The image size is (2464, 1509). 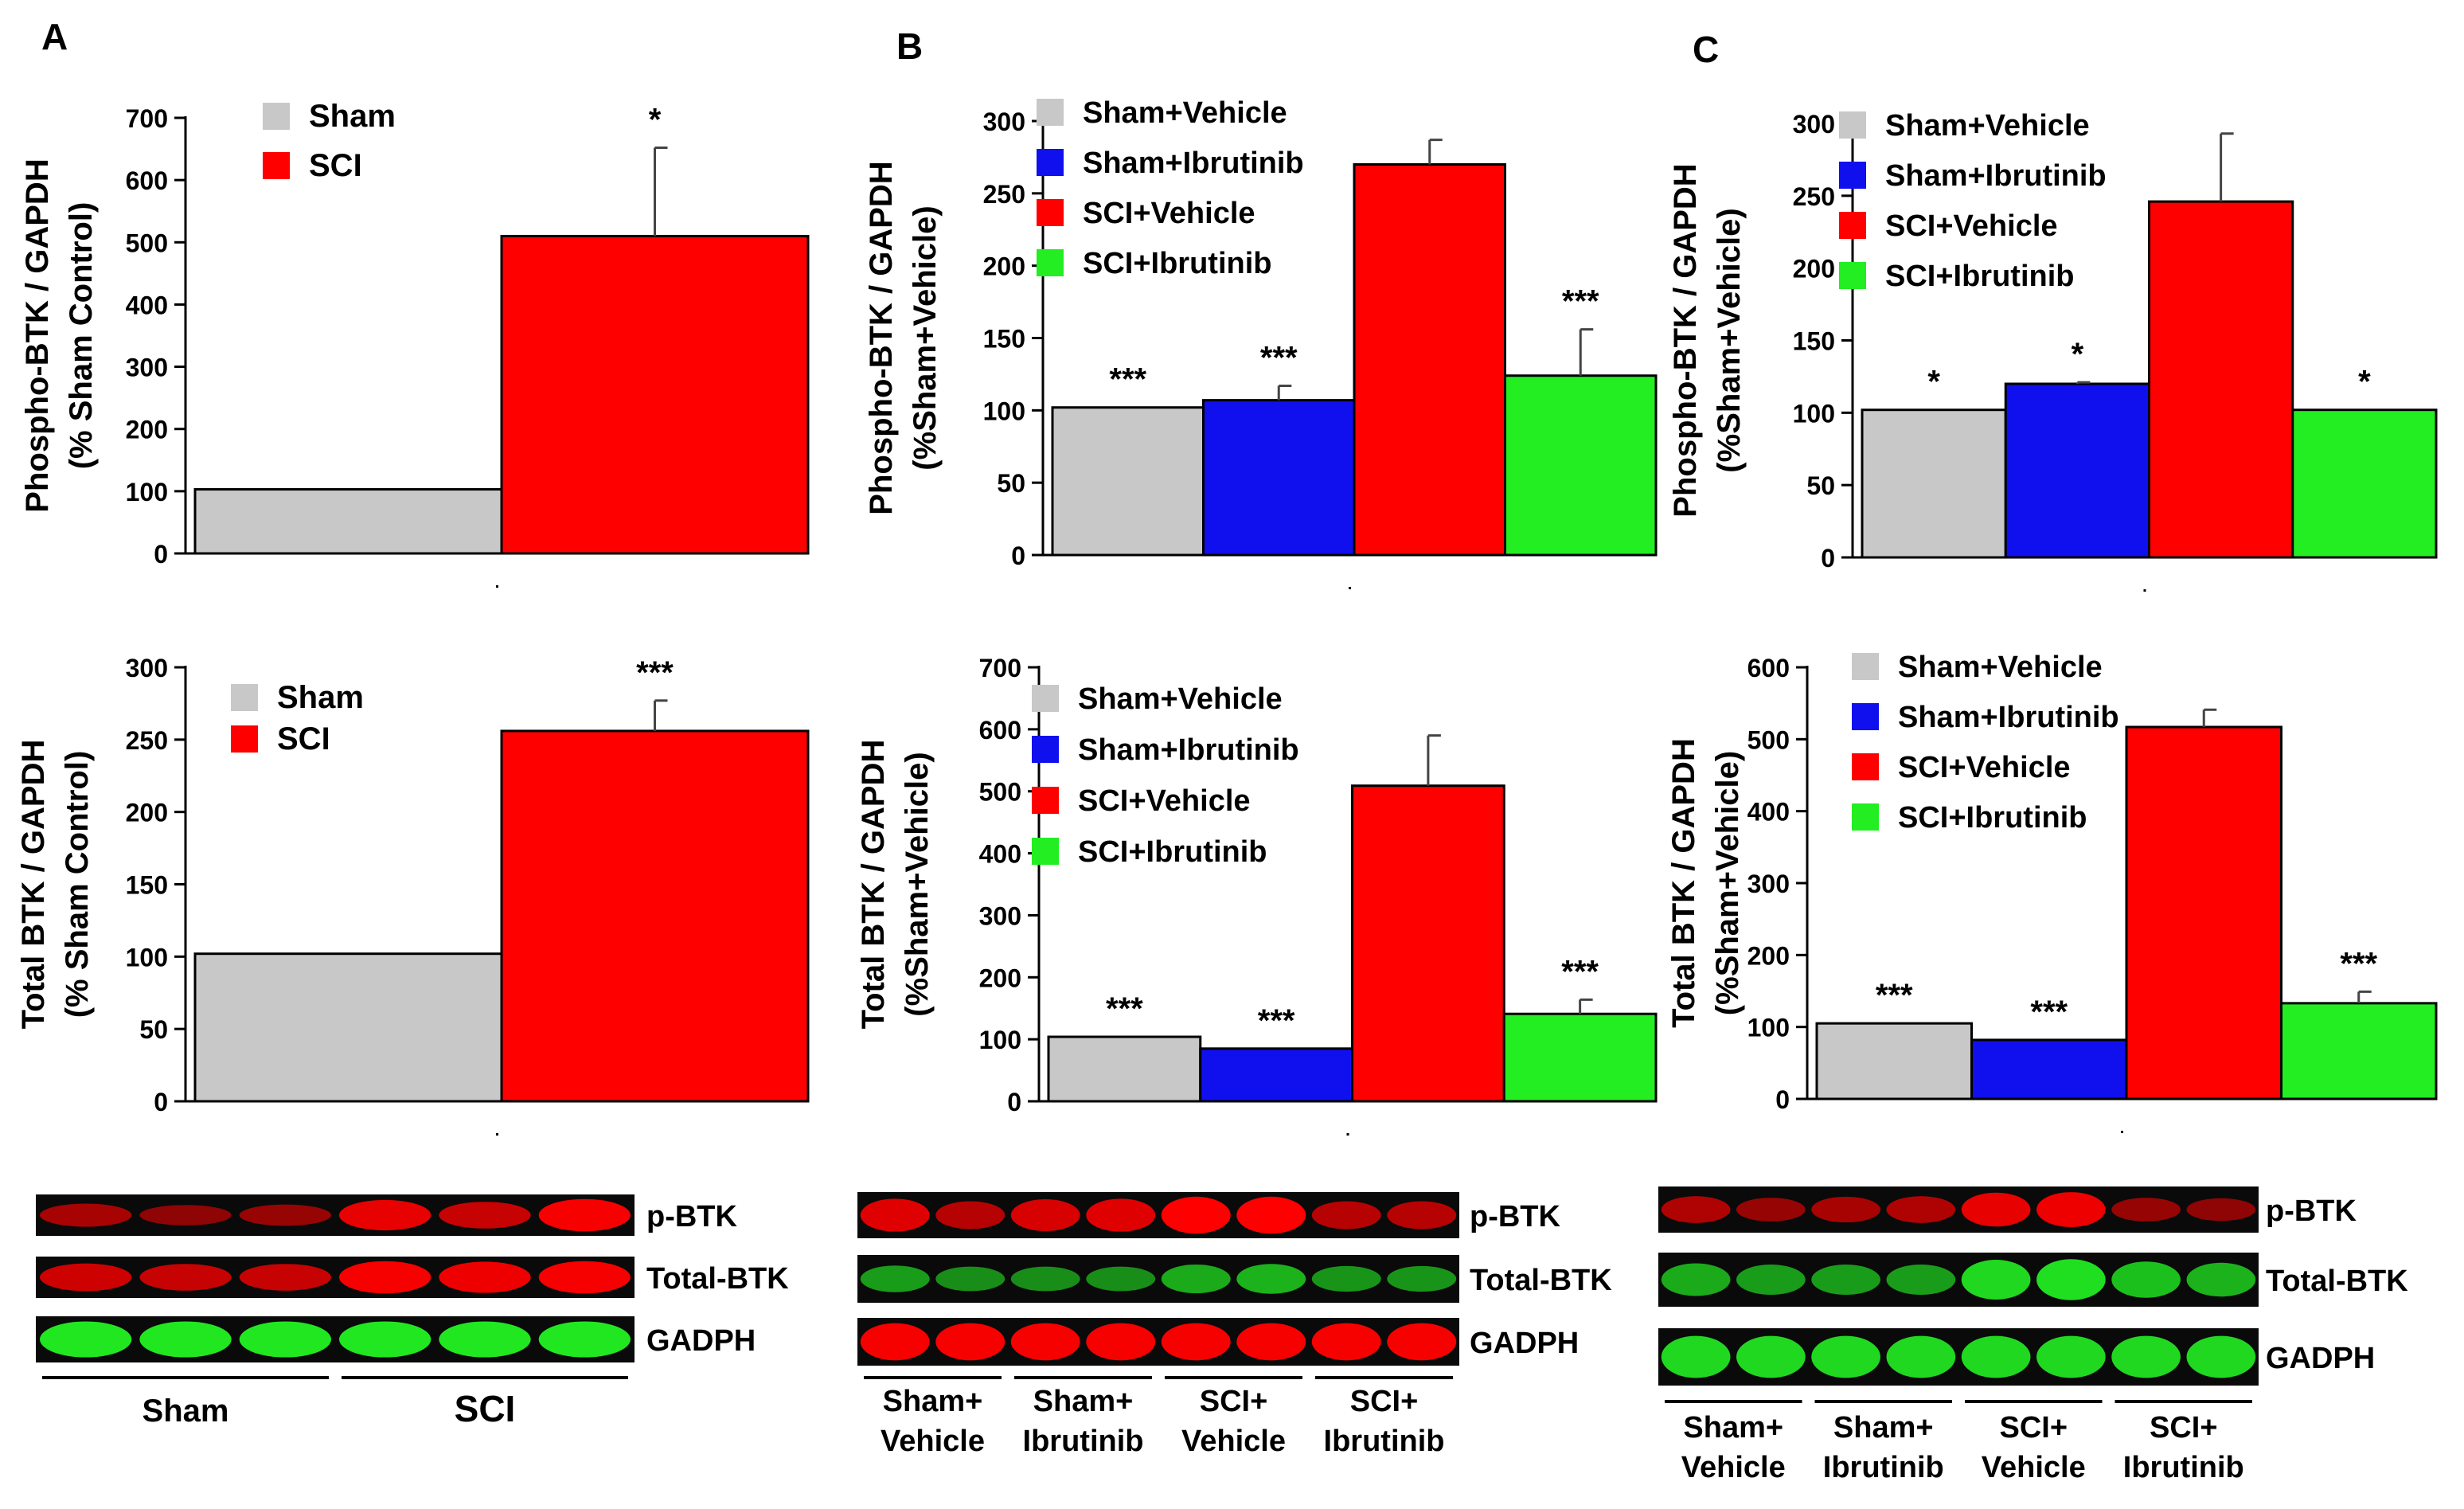 I want to click on y-tick-label: 250, so click(x=147, y=740).